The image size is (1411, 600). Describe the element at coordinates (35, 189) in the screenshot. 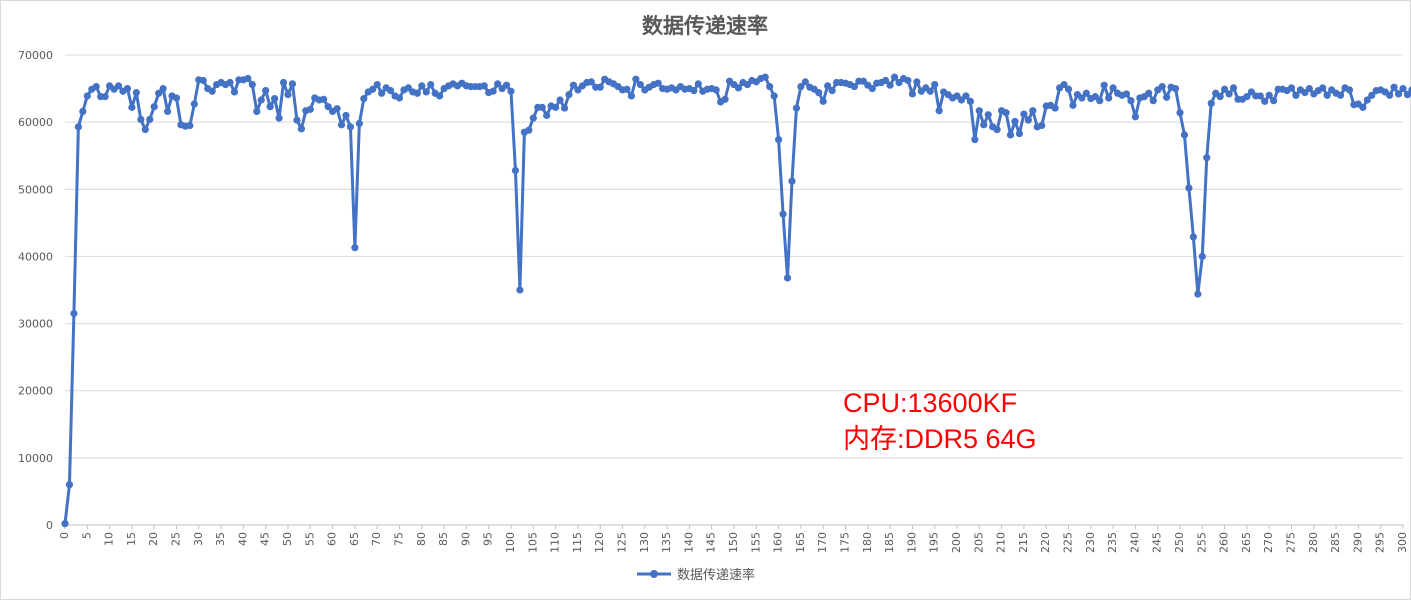

I see `y-tick-label: 50000` at that location.